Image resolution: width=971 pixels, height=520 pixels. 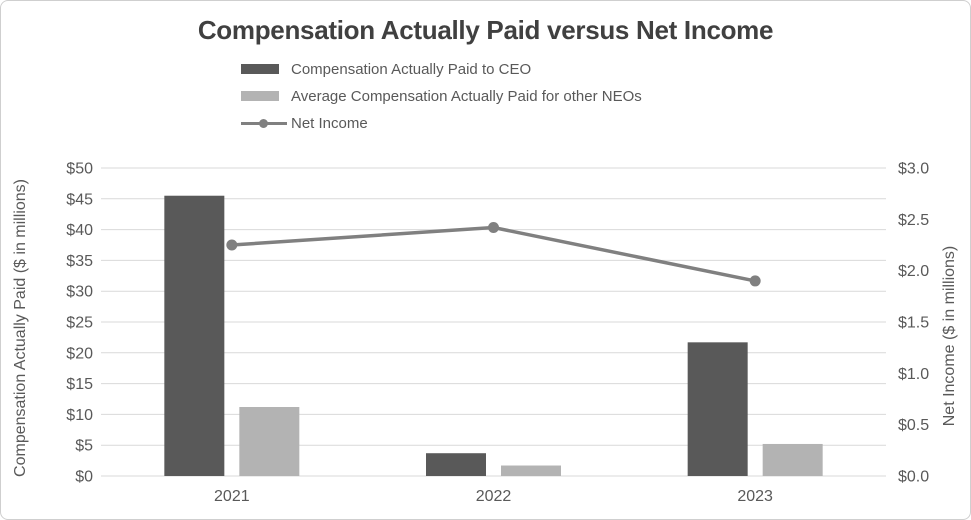 What do you see at coordinates (232, 245) in the screenshot?
I see `net-income-marker-2021` at bounding box center [232, 245].